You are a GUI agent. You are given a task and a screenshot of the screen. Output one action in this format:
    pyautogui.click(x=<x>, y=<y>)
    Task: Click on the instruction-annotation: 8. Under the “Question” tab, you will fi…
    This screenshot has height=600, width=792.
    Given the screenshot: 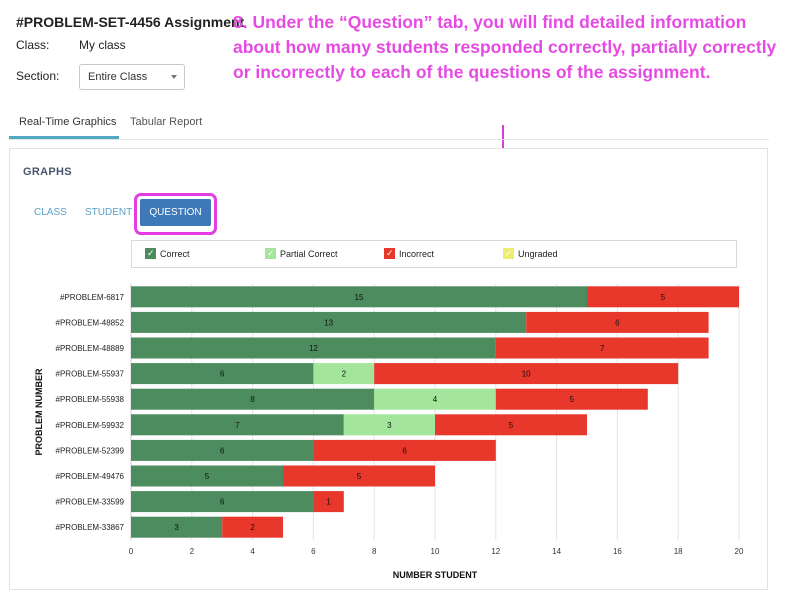 What is the action you would take?
    pyautogui.click(x=505, y=47)
    